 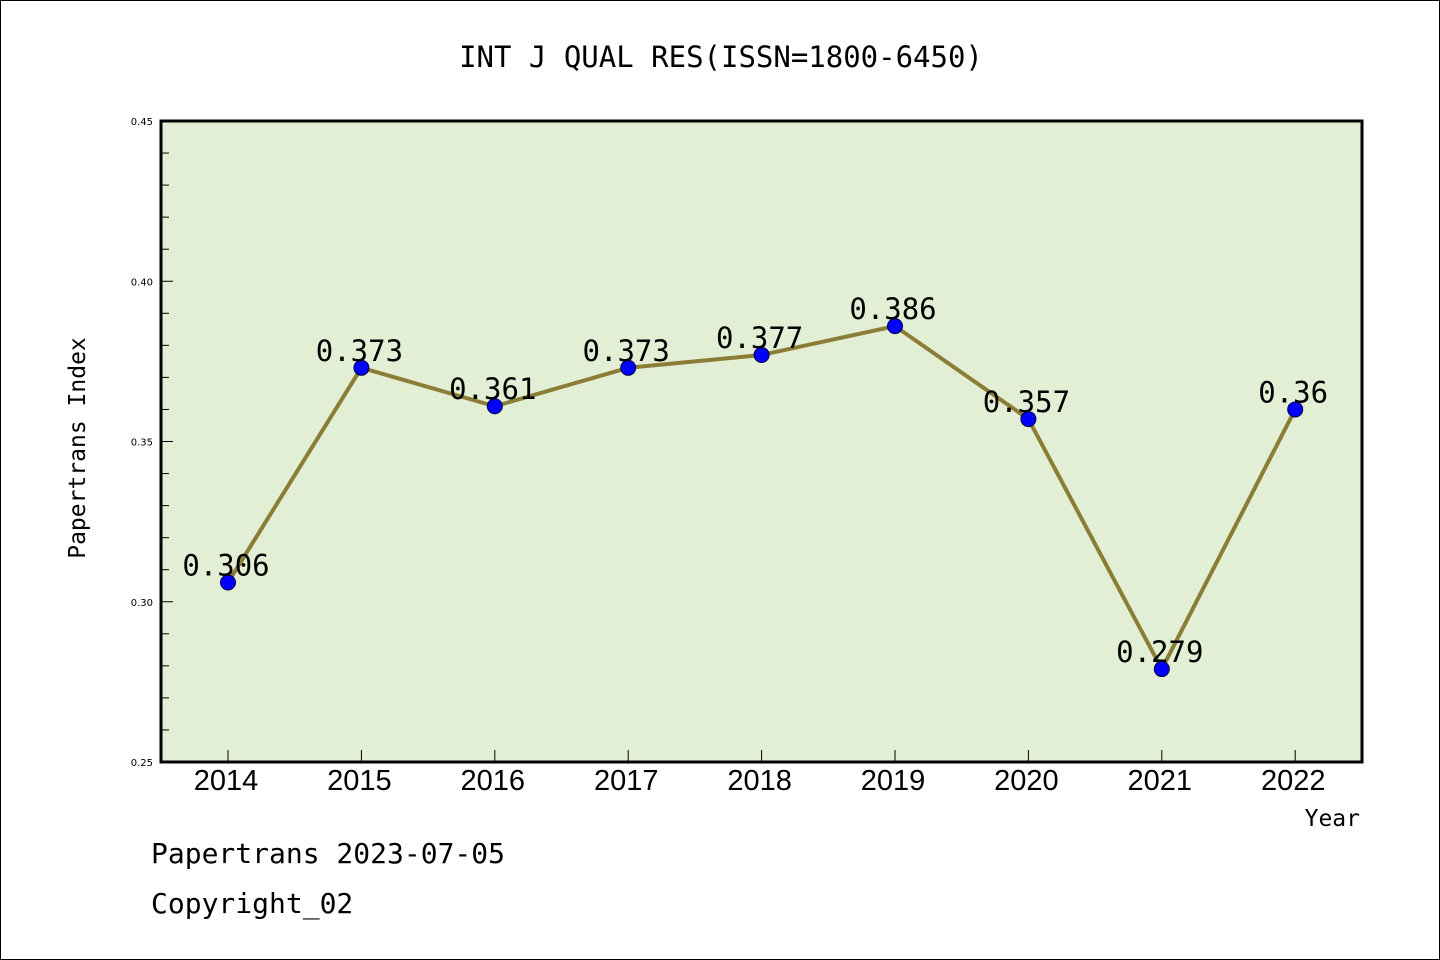 I want to click on data-label: 0.377, so click(x=759, y=338).